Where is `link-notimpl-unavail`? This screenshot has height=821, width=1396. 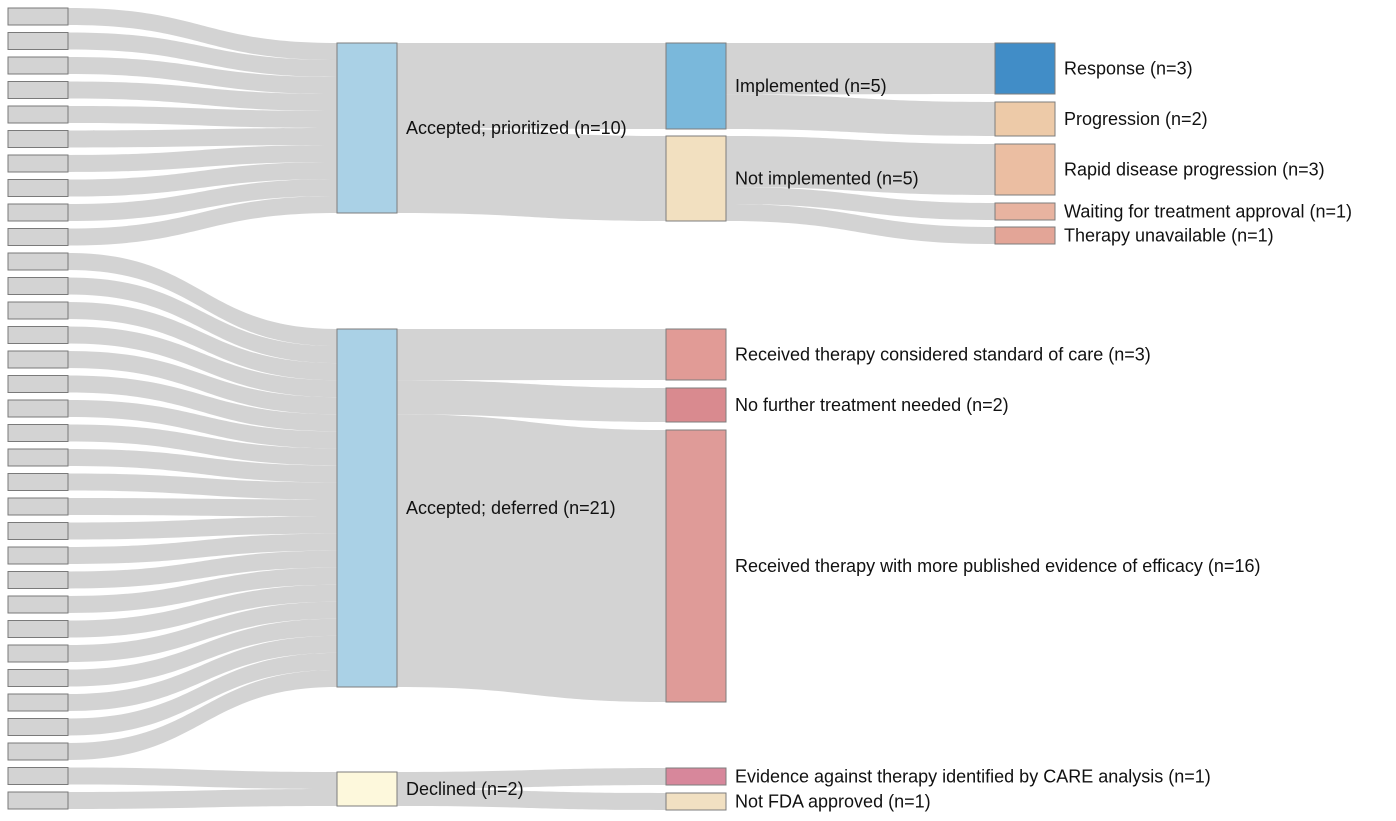
link-notimpl-unavail is located at coordinates (860, 224).